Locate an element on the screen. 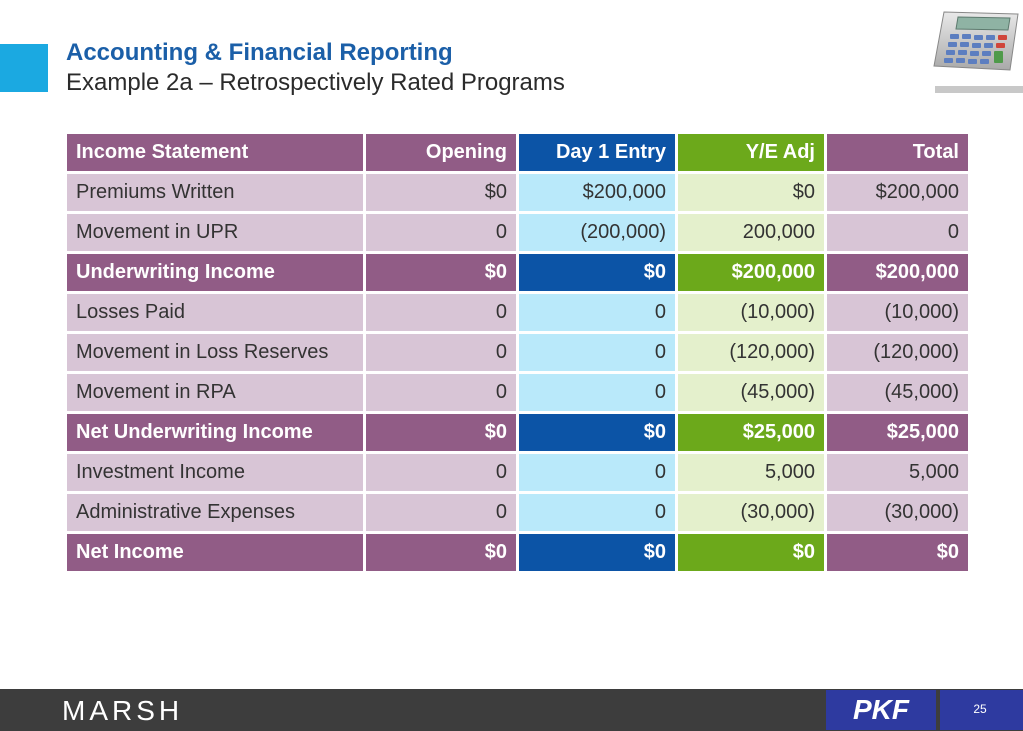 The width and height of the screenshot is (1023, 731). row-label: Administrative Expenses is located at coordinates (215, 512).